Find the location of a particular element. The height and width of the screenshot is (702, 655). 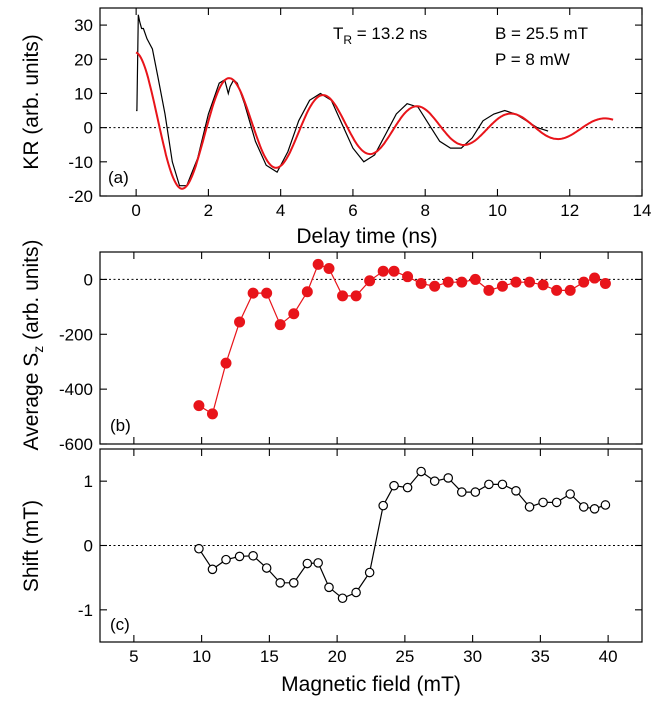

x-tick-label: 0 is located at coordinates (135, 210).